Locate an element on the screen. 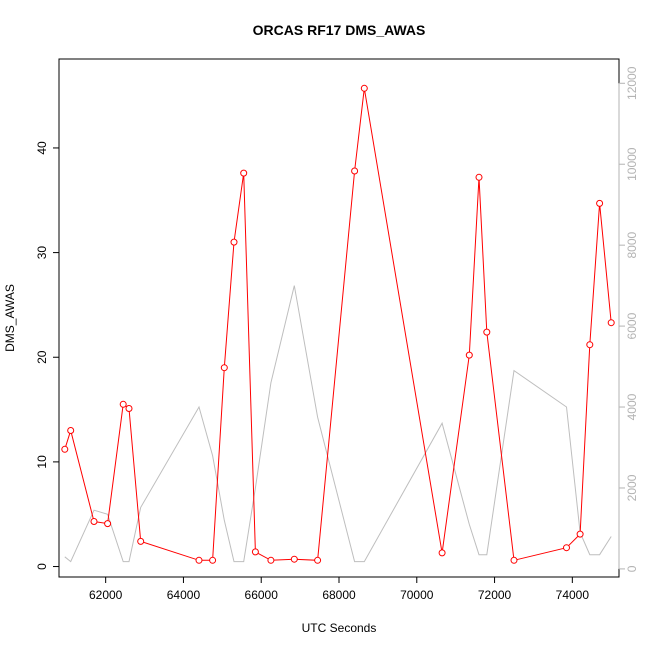  y2-tick-label: 6000 is located at coordinates (632, 325).